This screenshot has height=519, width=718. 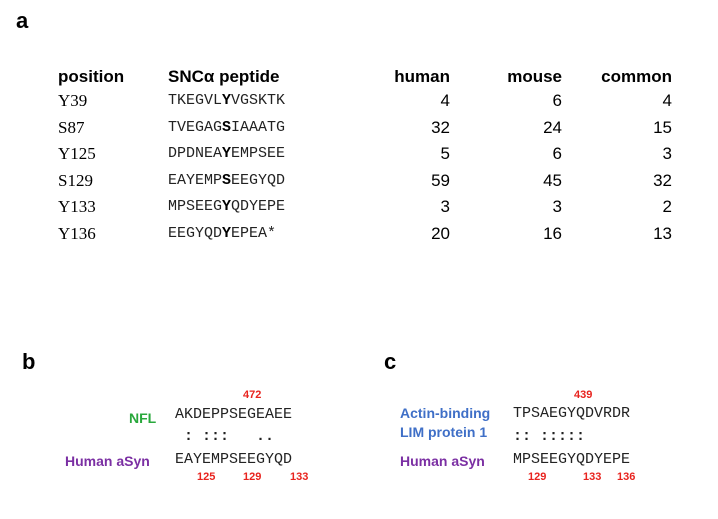 I want to click on row-peptide: MPSEEGYQDYEPE, so click(x=226, y=206).